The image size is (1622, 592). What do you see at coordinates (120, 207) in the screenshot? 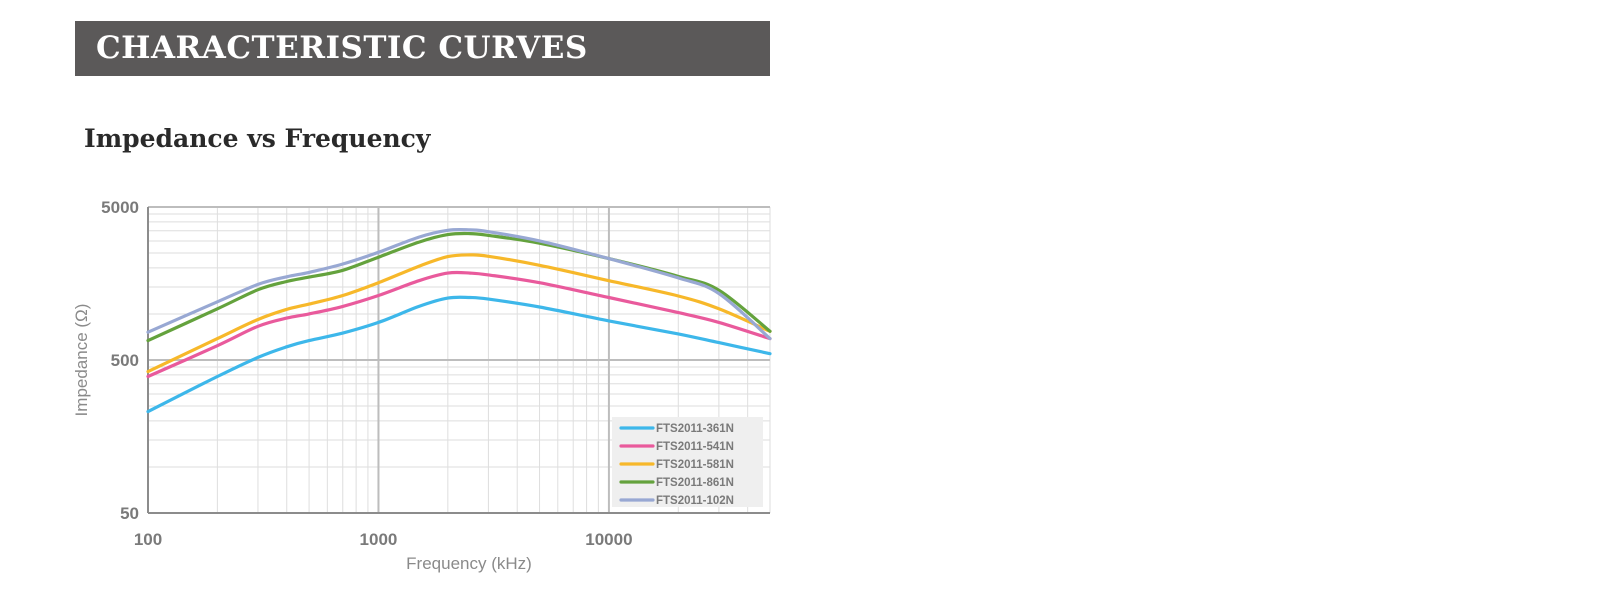
I see `y-tick-label: 5000` at bounding box center [120, 207].